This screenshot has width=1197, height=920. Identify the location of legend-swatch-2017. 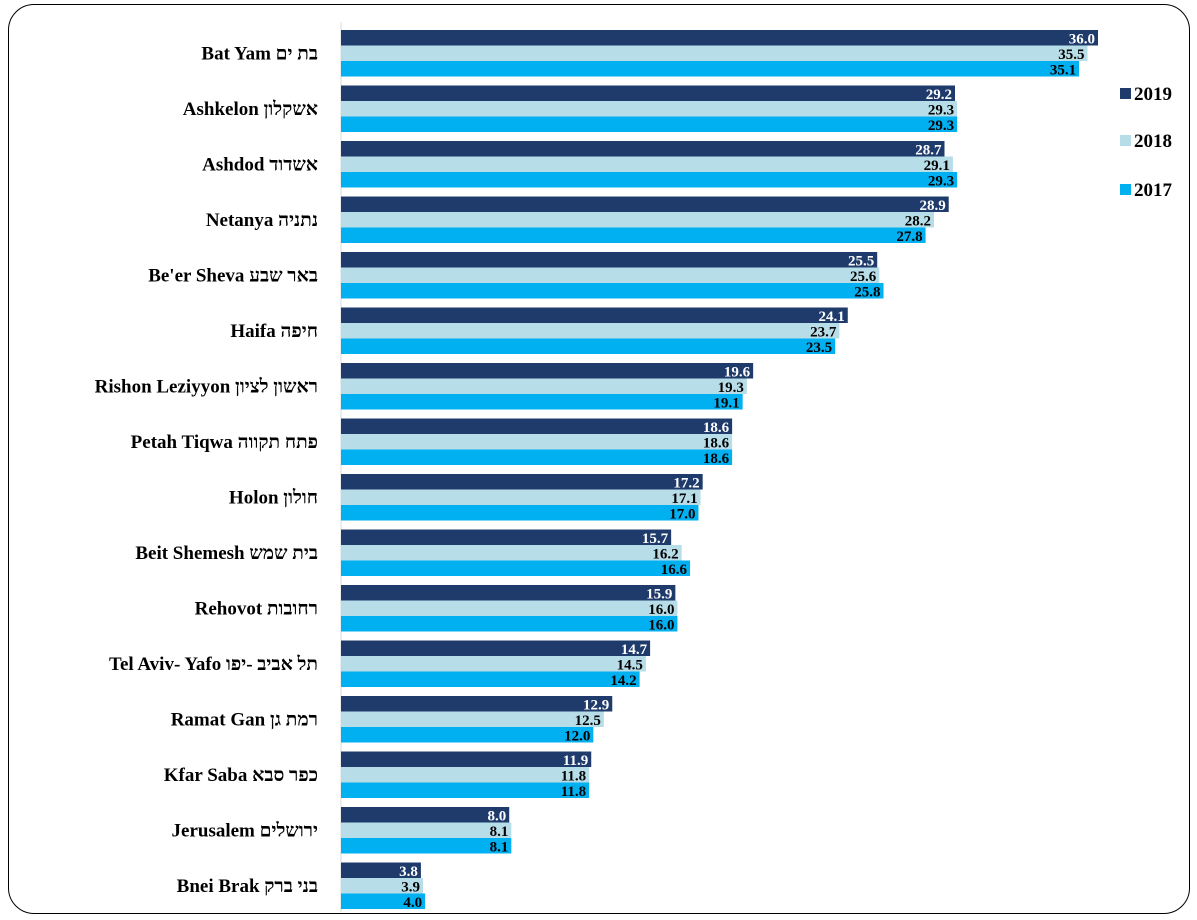
(1125, 189).